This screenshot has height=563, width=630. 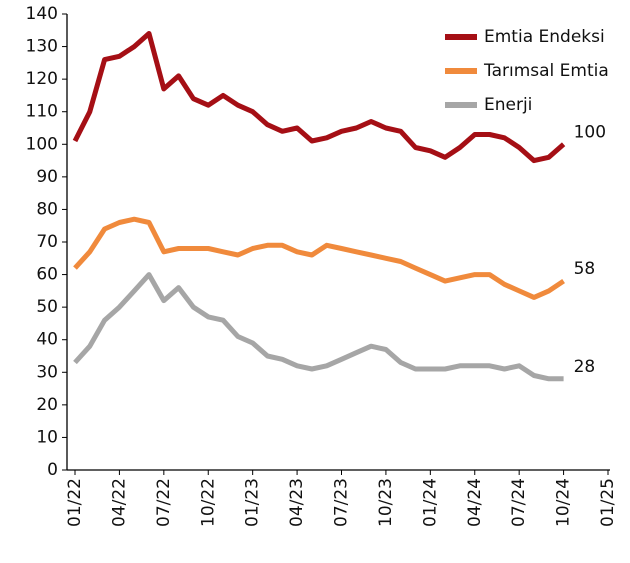 I want to click on y-tick-label: 0, so click(x=52, y=470).